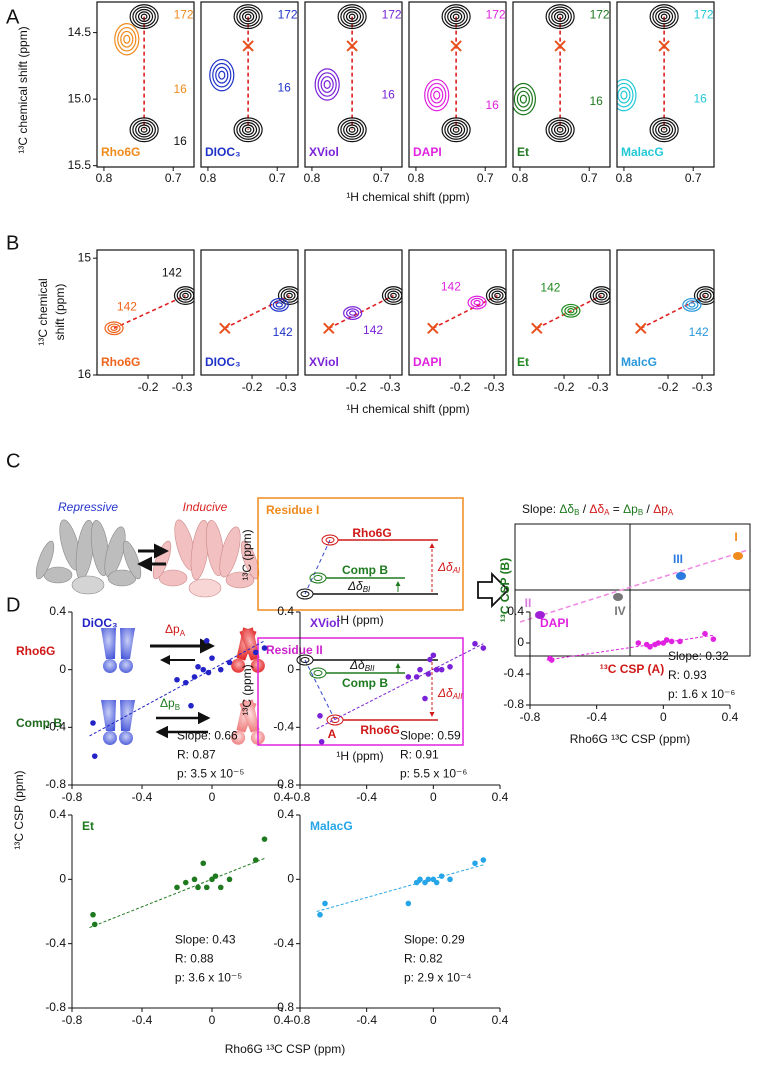  What do you see at coordinates (500, 797) in the screenshot?
I see `x-tick-label: 0.4` at bounding box center [500, 797].